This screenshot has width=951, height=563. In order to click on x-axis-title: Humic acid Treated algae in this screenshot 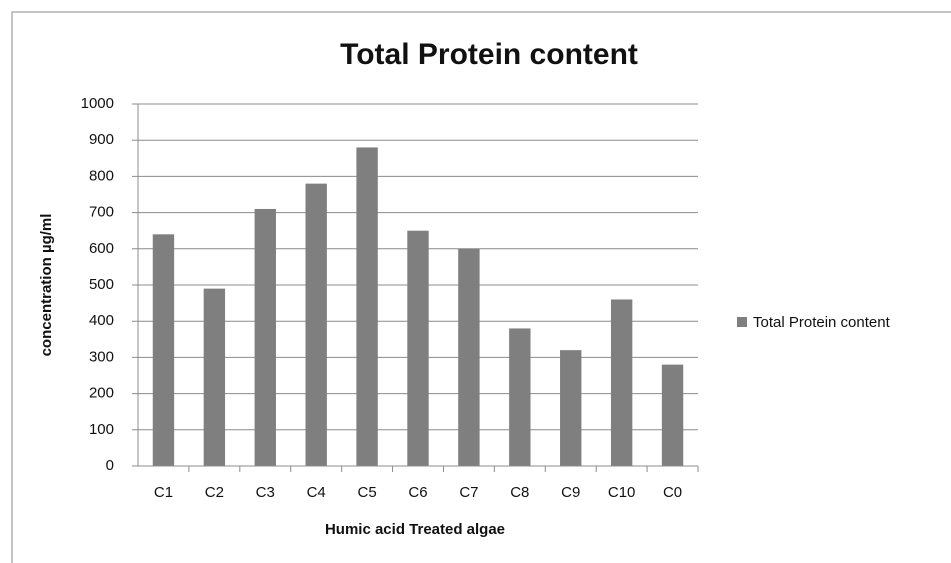, I will do `click(415, 529)`.